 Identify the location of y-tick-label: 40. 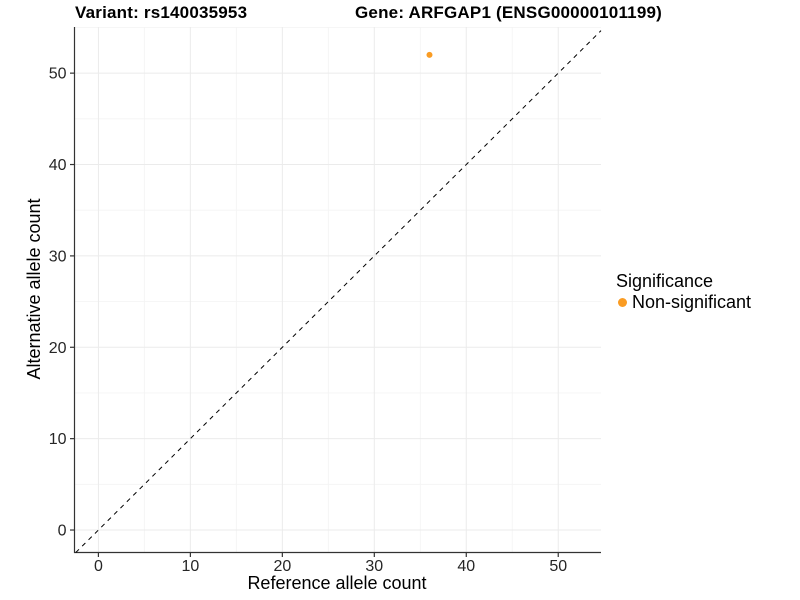
(58, 165).